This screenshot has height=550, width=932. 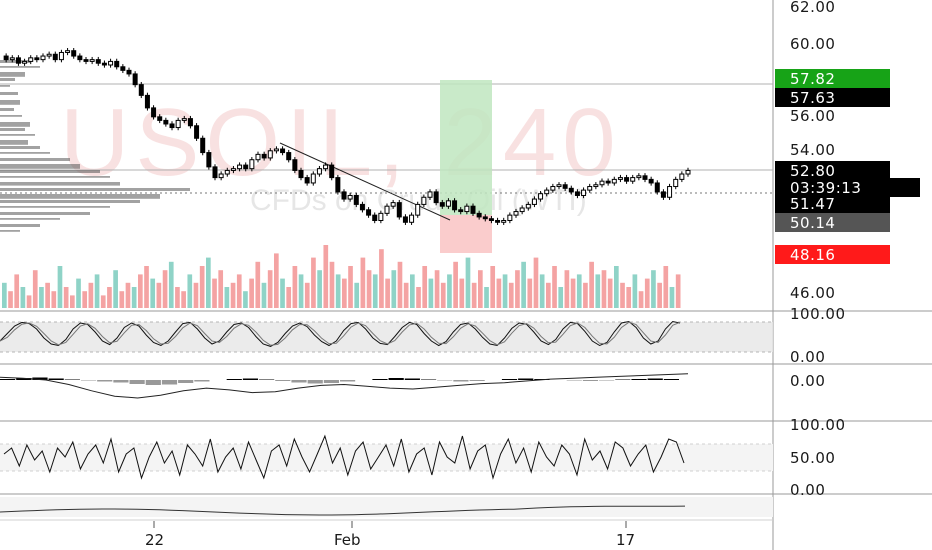 I want to click on badge-last-price-label: 52.80, so click(x=812, y=171).